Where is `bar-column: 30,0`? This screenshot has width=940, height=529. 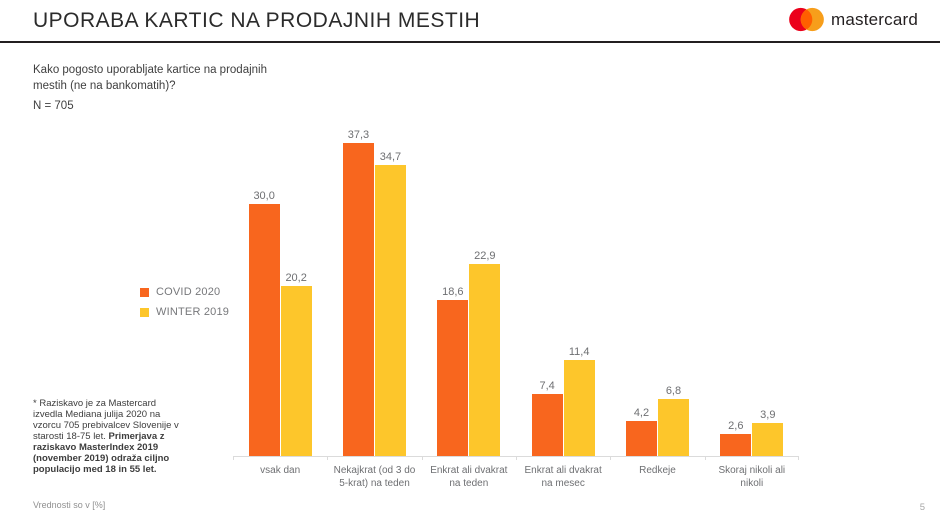 bar-column: 30,0 is located at coordinates (264, 323).